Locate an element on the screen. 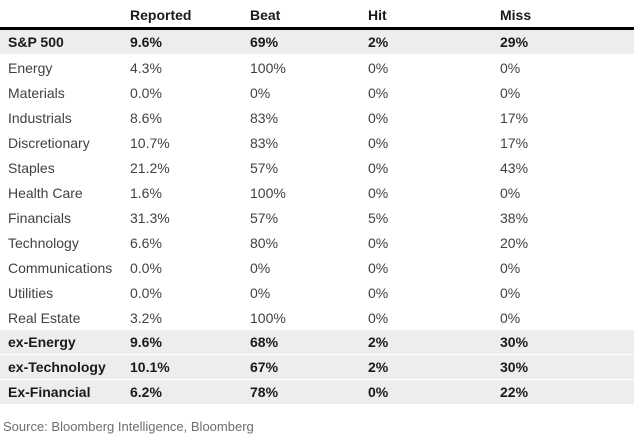 The image size is (634, 443). column-header-beat: Beat is located at coordinates (265, 14).